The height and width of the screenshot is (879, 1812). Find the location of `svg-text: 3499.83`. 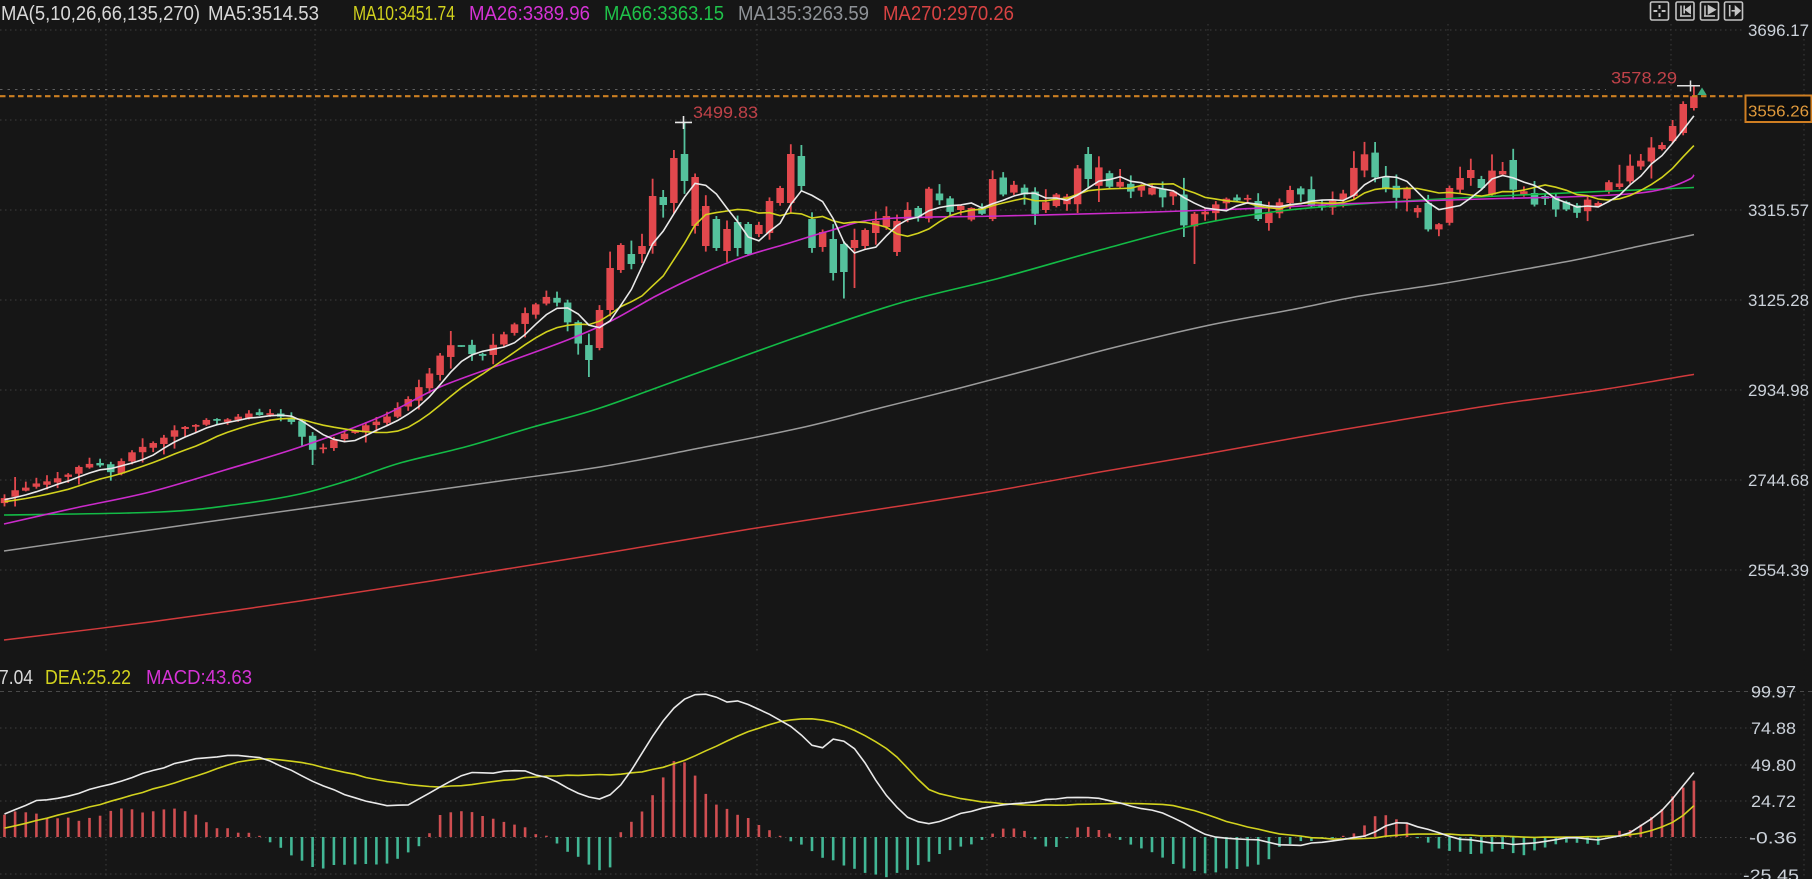

svg-text: 3499.83 is located at coordinates (725, 112).